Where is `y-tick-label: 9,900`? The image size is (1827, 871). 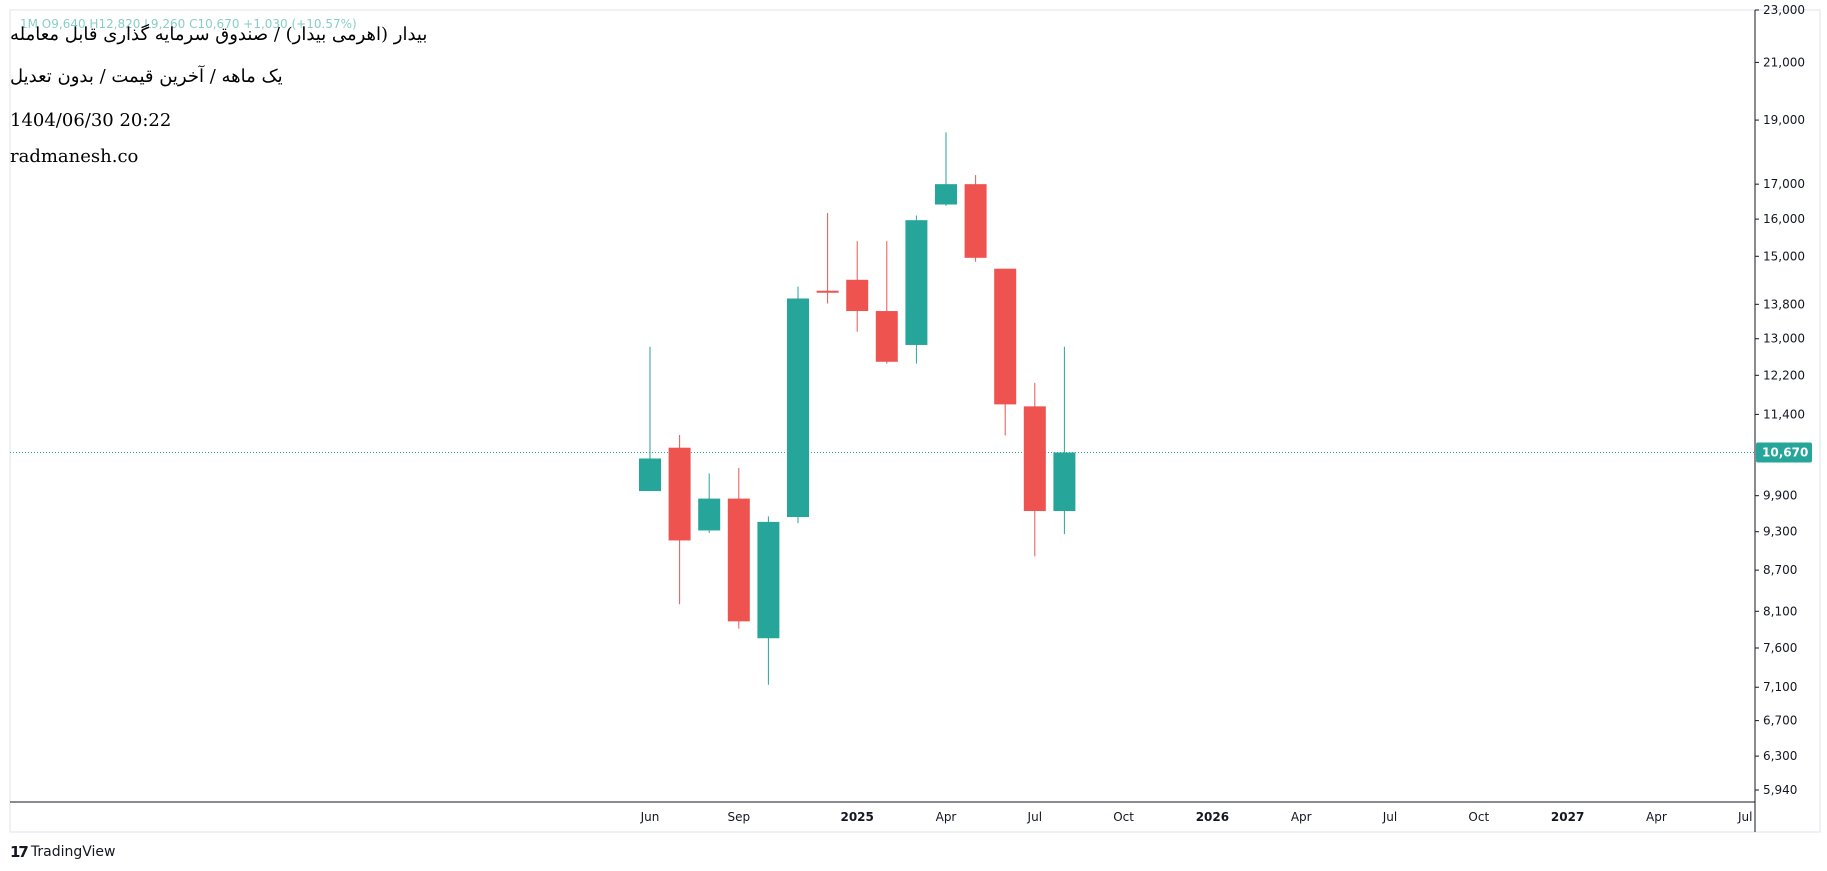 y-tick-label: 9,900 is located at coordinates (1780, 496).